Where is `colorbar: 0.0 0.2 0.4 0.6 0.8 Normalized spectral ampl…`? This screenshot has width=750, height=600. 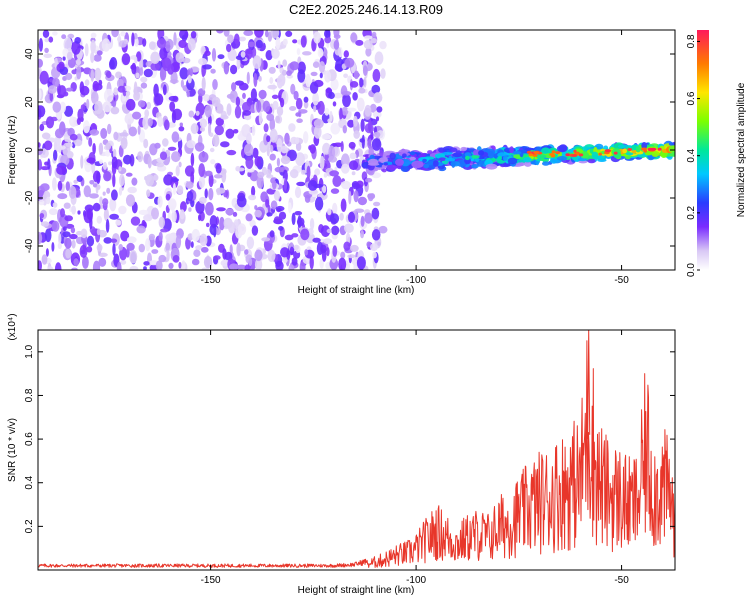
colorbar: 0.0 0.2 0.4 0.6 0.8 Normalized spectral ampl… is located at coordinates (716, 153).